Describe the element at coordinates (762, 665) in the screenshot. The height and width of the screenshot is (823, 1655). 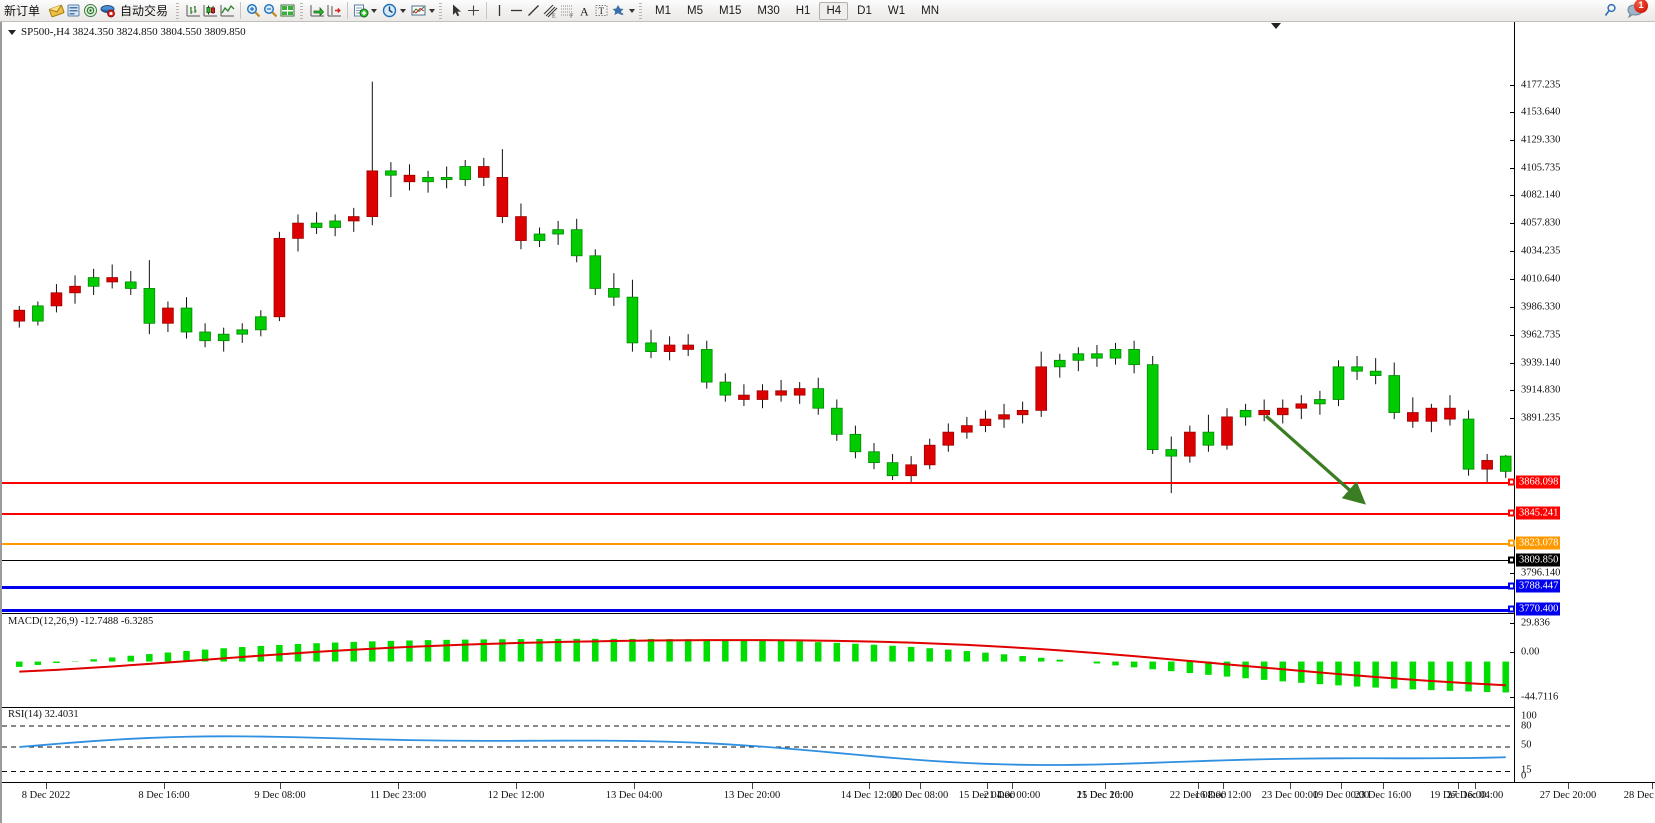
I see `macd-plot` at that location.